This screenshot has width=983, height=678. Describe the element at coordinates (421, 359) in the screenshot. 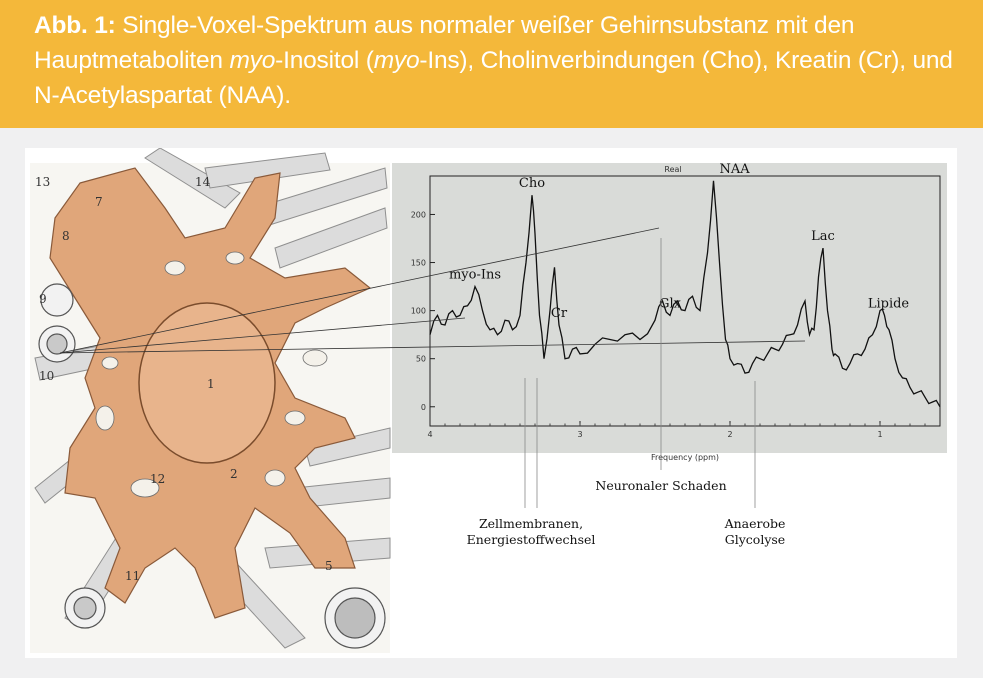

I see `y-tick-label: 50` at that location.